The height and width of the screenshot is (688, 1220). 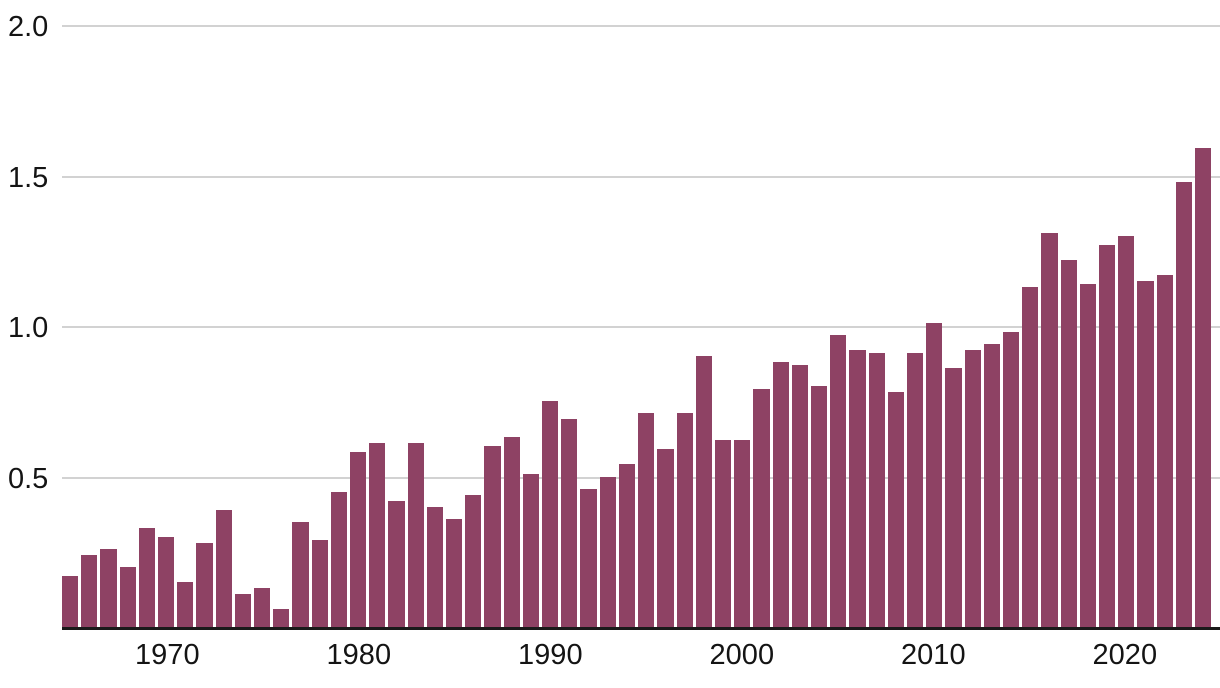 What do you see at coordinates (742, 533) in the screenshot?
I see `bar-2000` at bounding box center [742, 533].